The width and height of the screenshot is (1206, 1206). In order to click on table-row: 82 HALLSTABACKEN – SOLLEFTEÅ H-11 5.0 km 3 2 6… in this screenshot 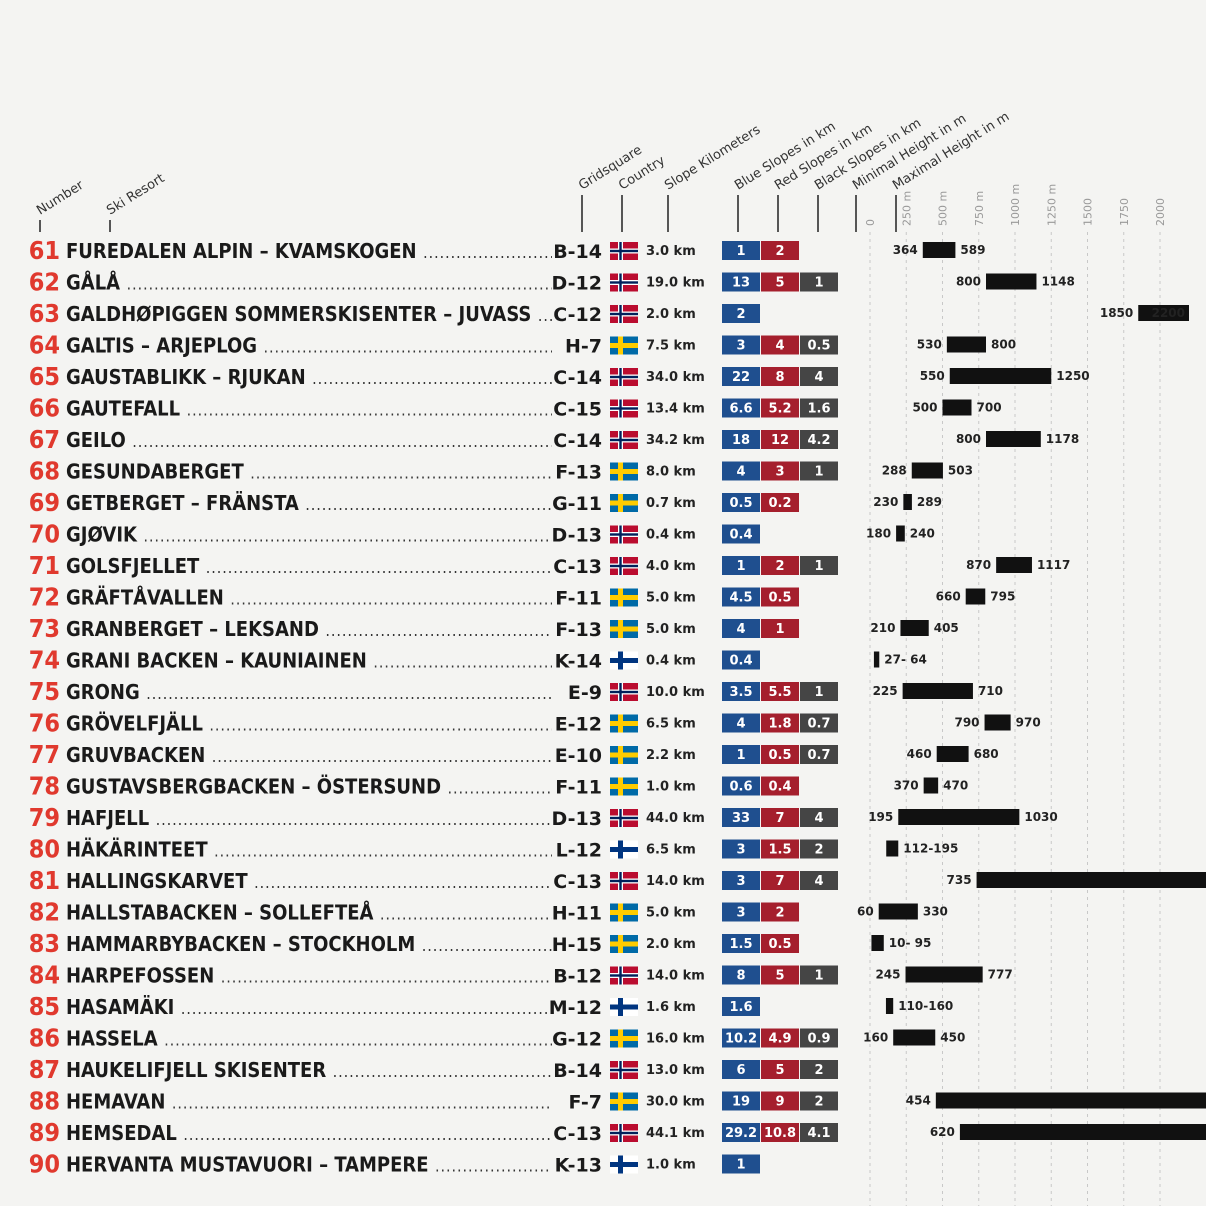, I will do `click(488, 912)`.